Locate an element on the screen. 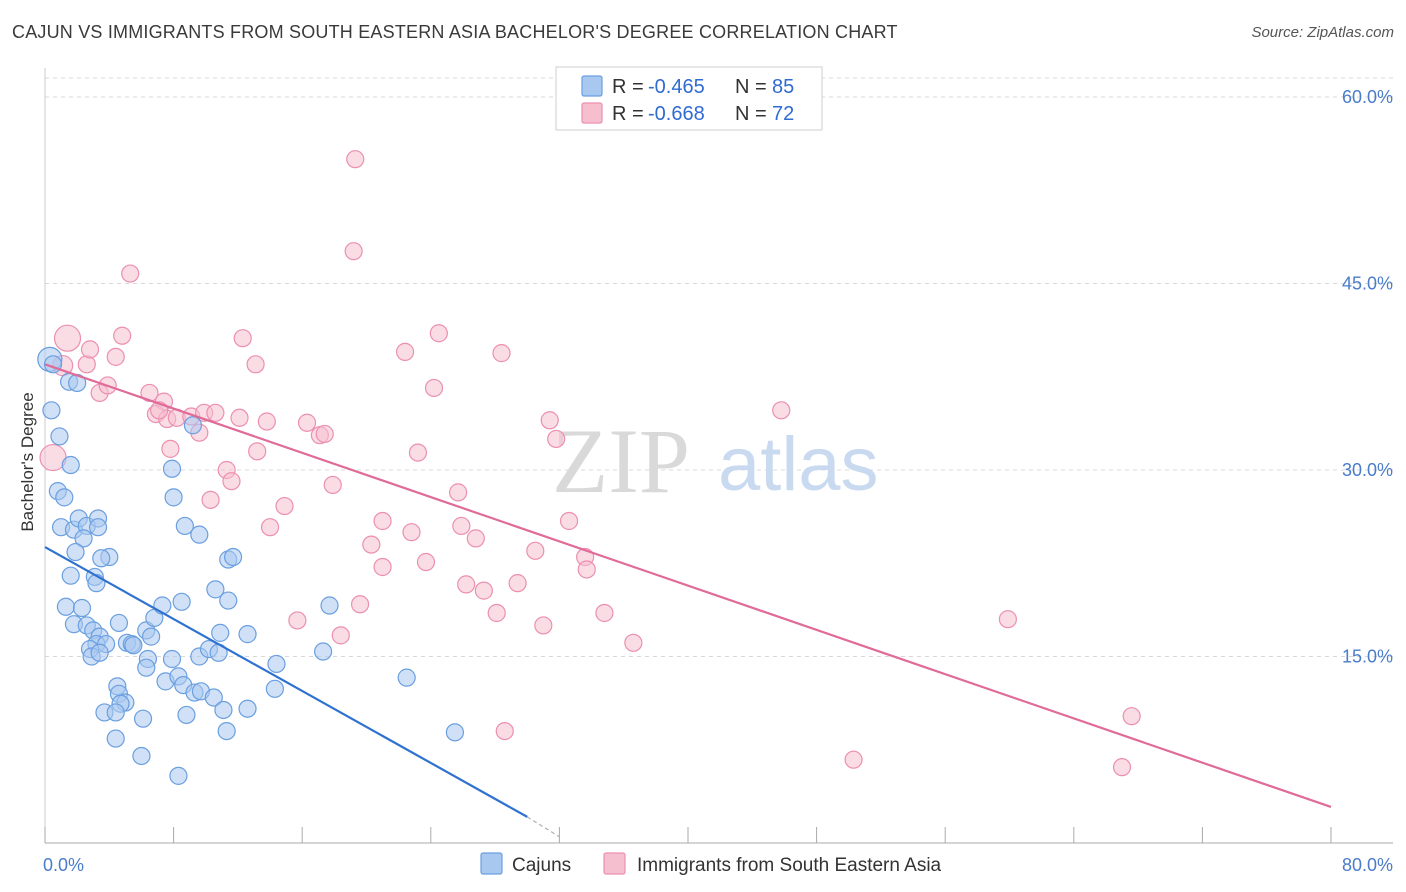  x-tick-label: 0.0% is located at coordinates (63, 865).